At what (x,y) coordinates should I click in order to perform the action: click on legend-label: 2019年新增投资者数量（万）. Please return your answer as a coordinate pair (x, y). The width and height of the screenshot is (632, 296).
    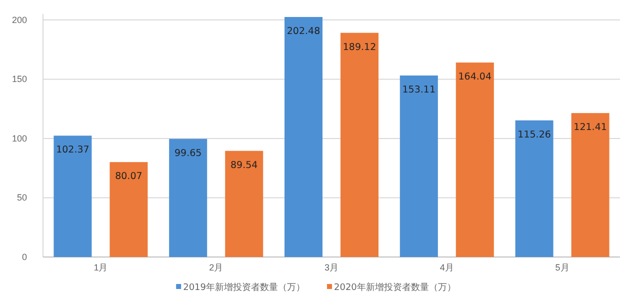
    Looking at the image, I should click on (244, 287).